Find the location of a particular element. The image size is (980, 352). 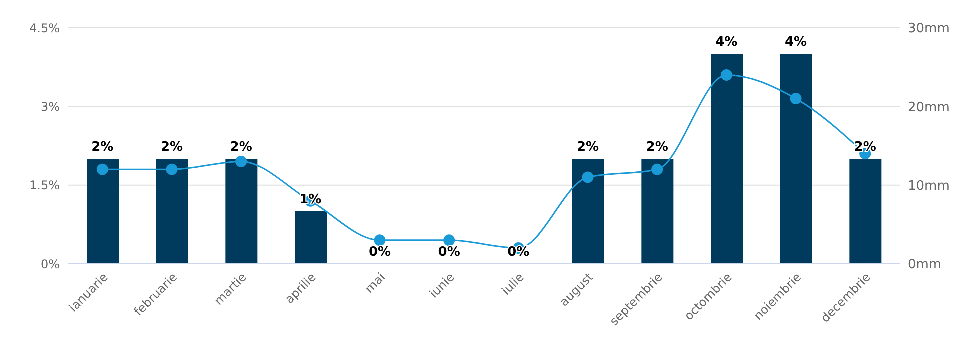

y2-tick-label: 30mm is located at coordinates (929, 29).